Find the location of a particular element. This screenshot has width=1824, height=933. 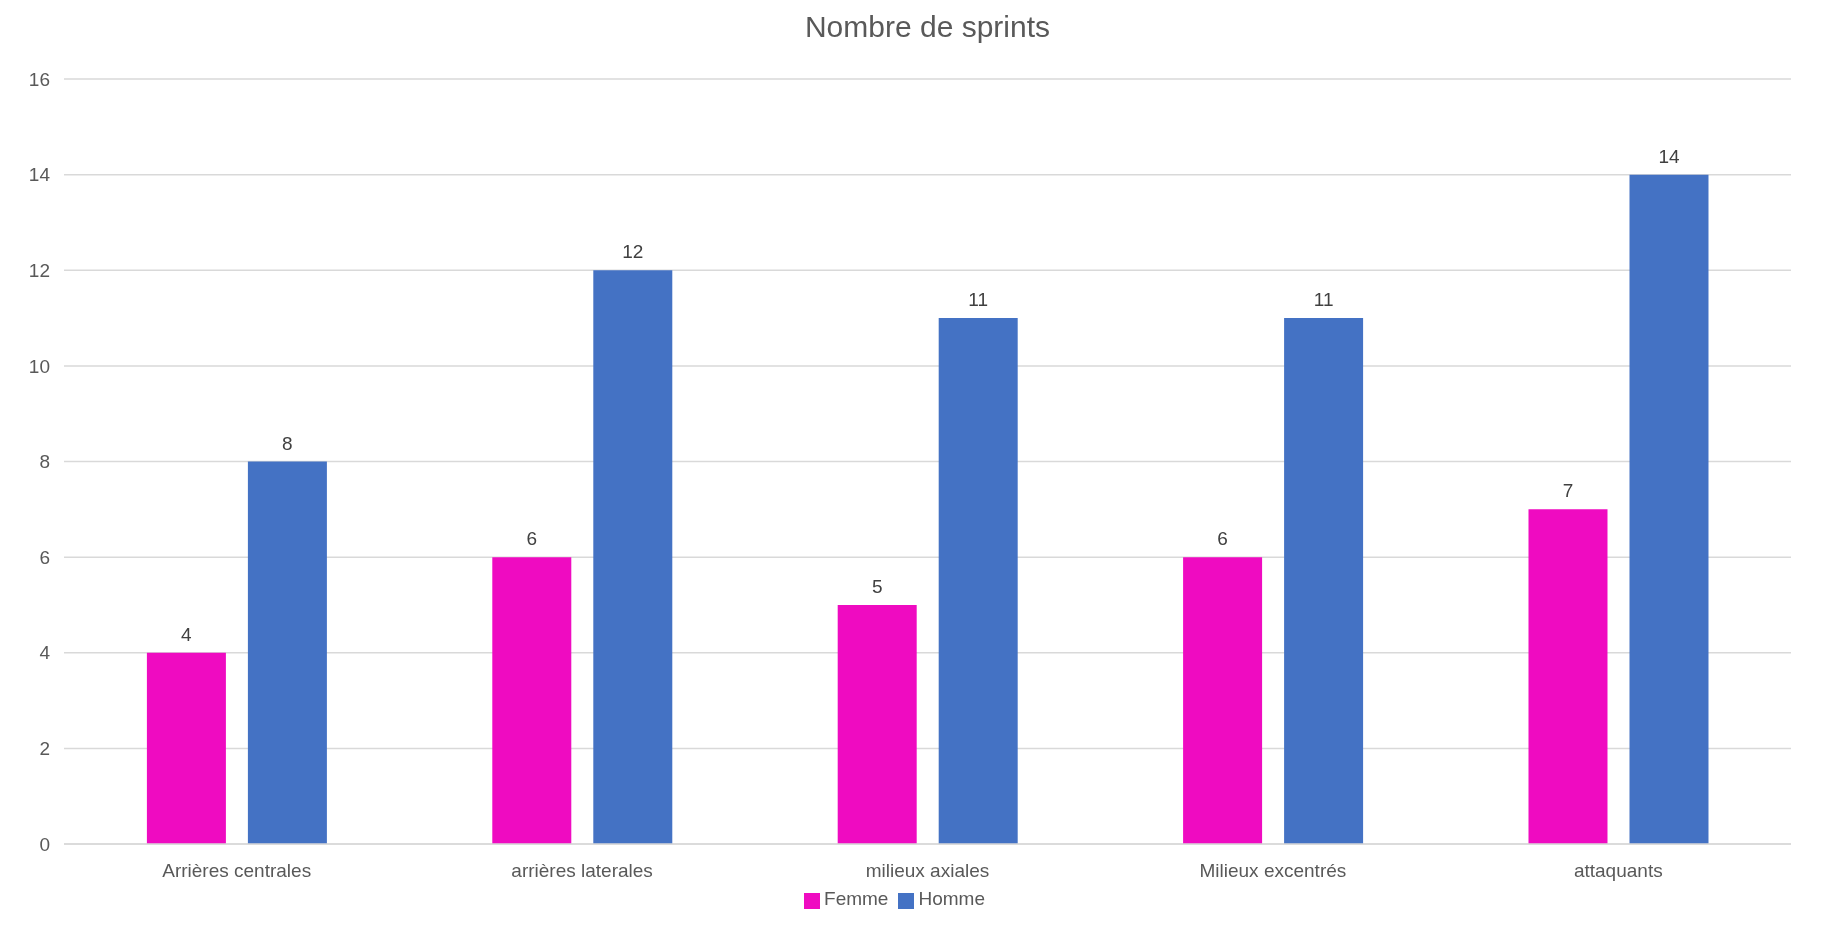

data-label: 8 is located at coordinates (287, 443).